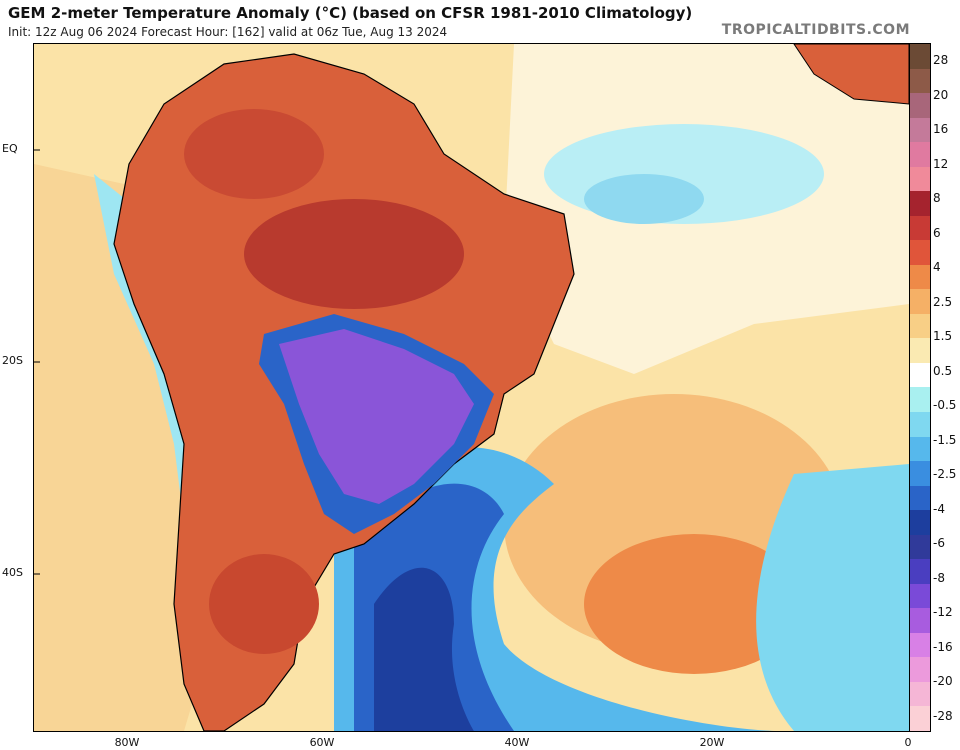 Image resolution: width=960 pixels, height=750 pixels. I want to click on lon-label-80w: 80W, so click(127, 742).